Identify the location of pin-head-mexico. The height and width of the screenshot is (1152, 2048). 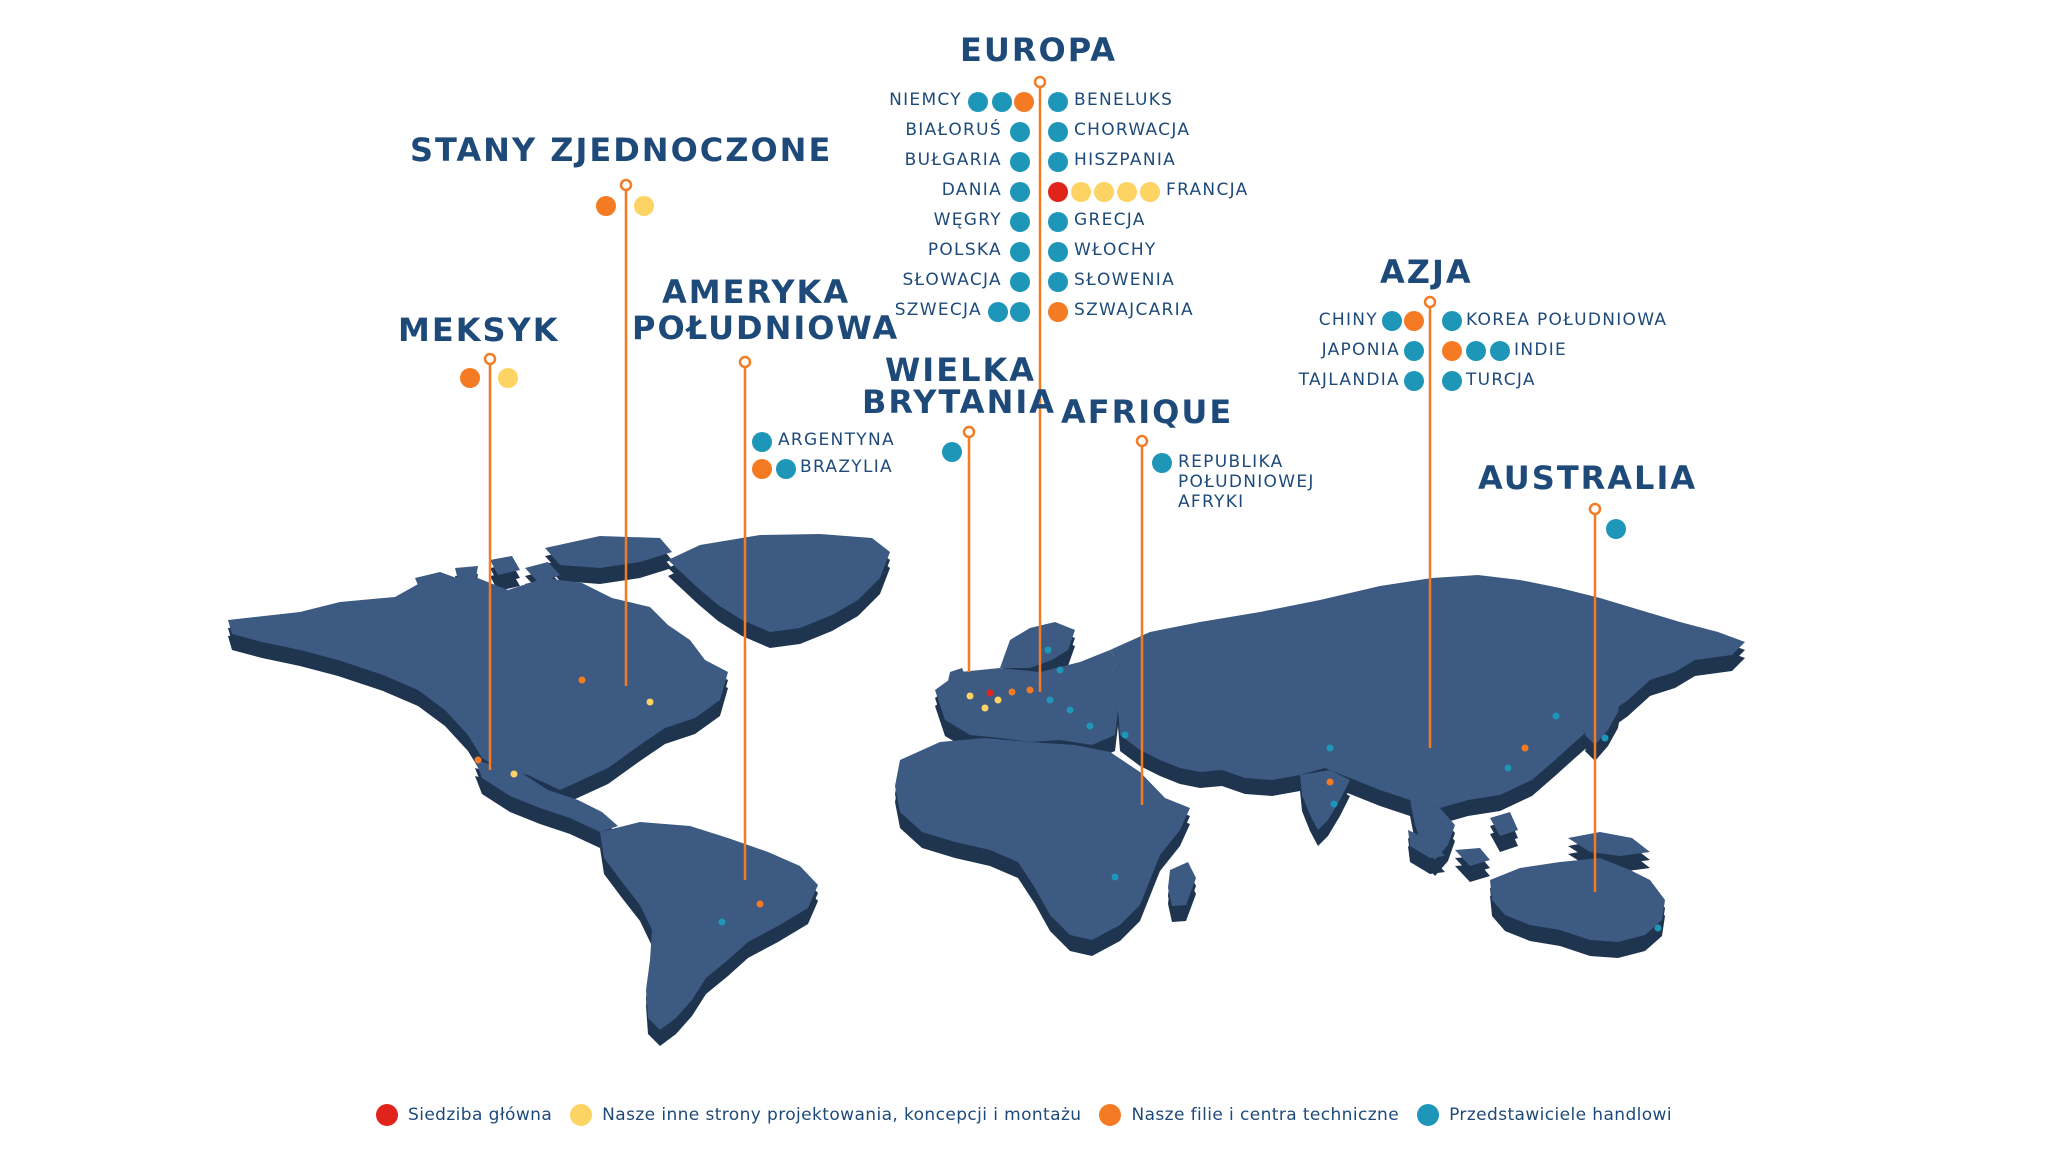
(490, 359).